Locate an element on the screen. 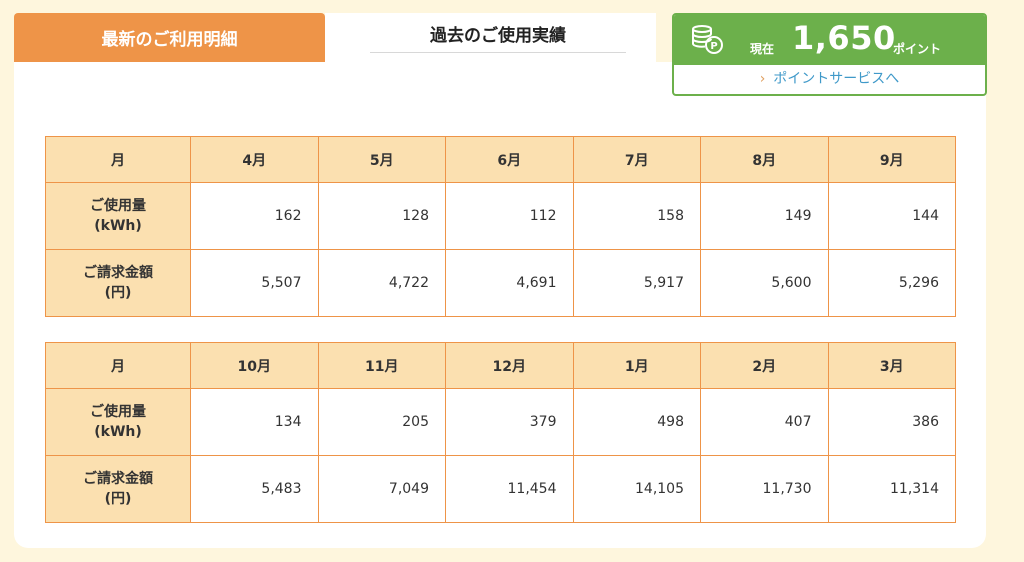 The image size is (1024, 562). table-header-row: 月 4月 5月 6月 7月 8月 9月 is located at coordinates (500, 159).